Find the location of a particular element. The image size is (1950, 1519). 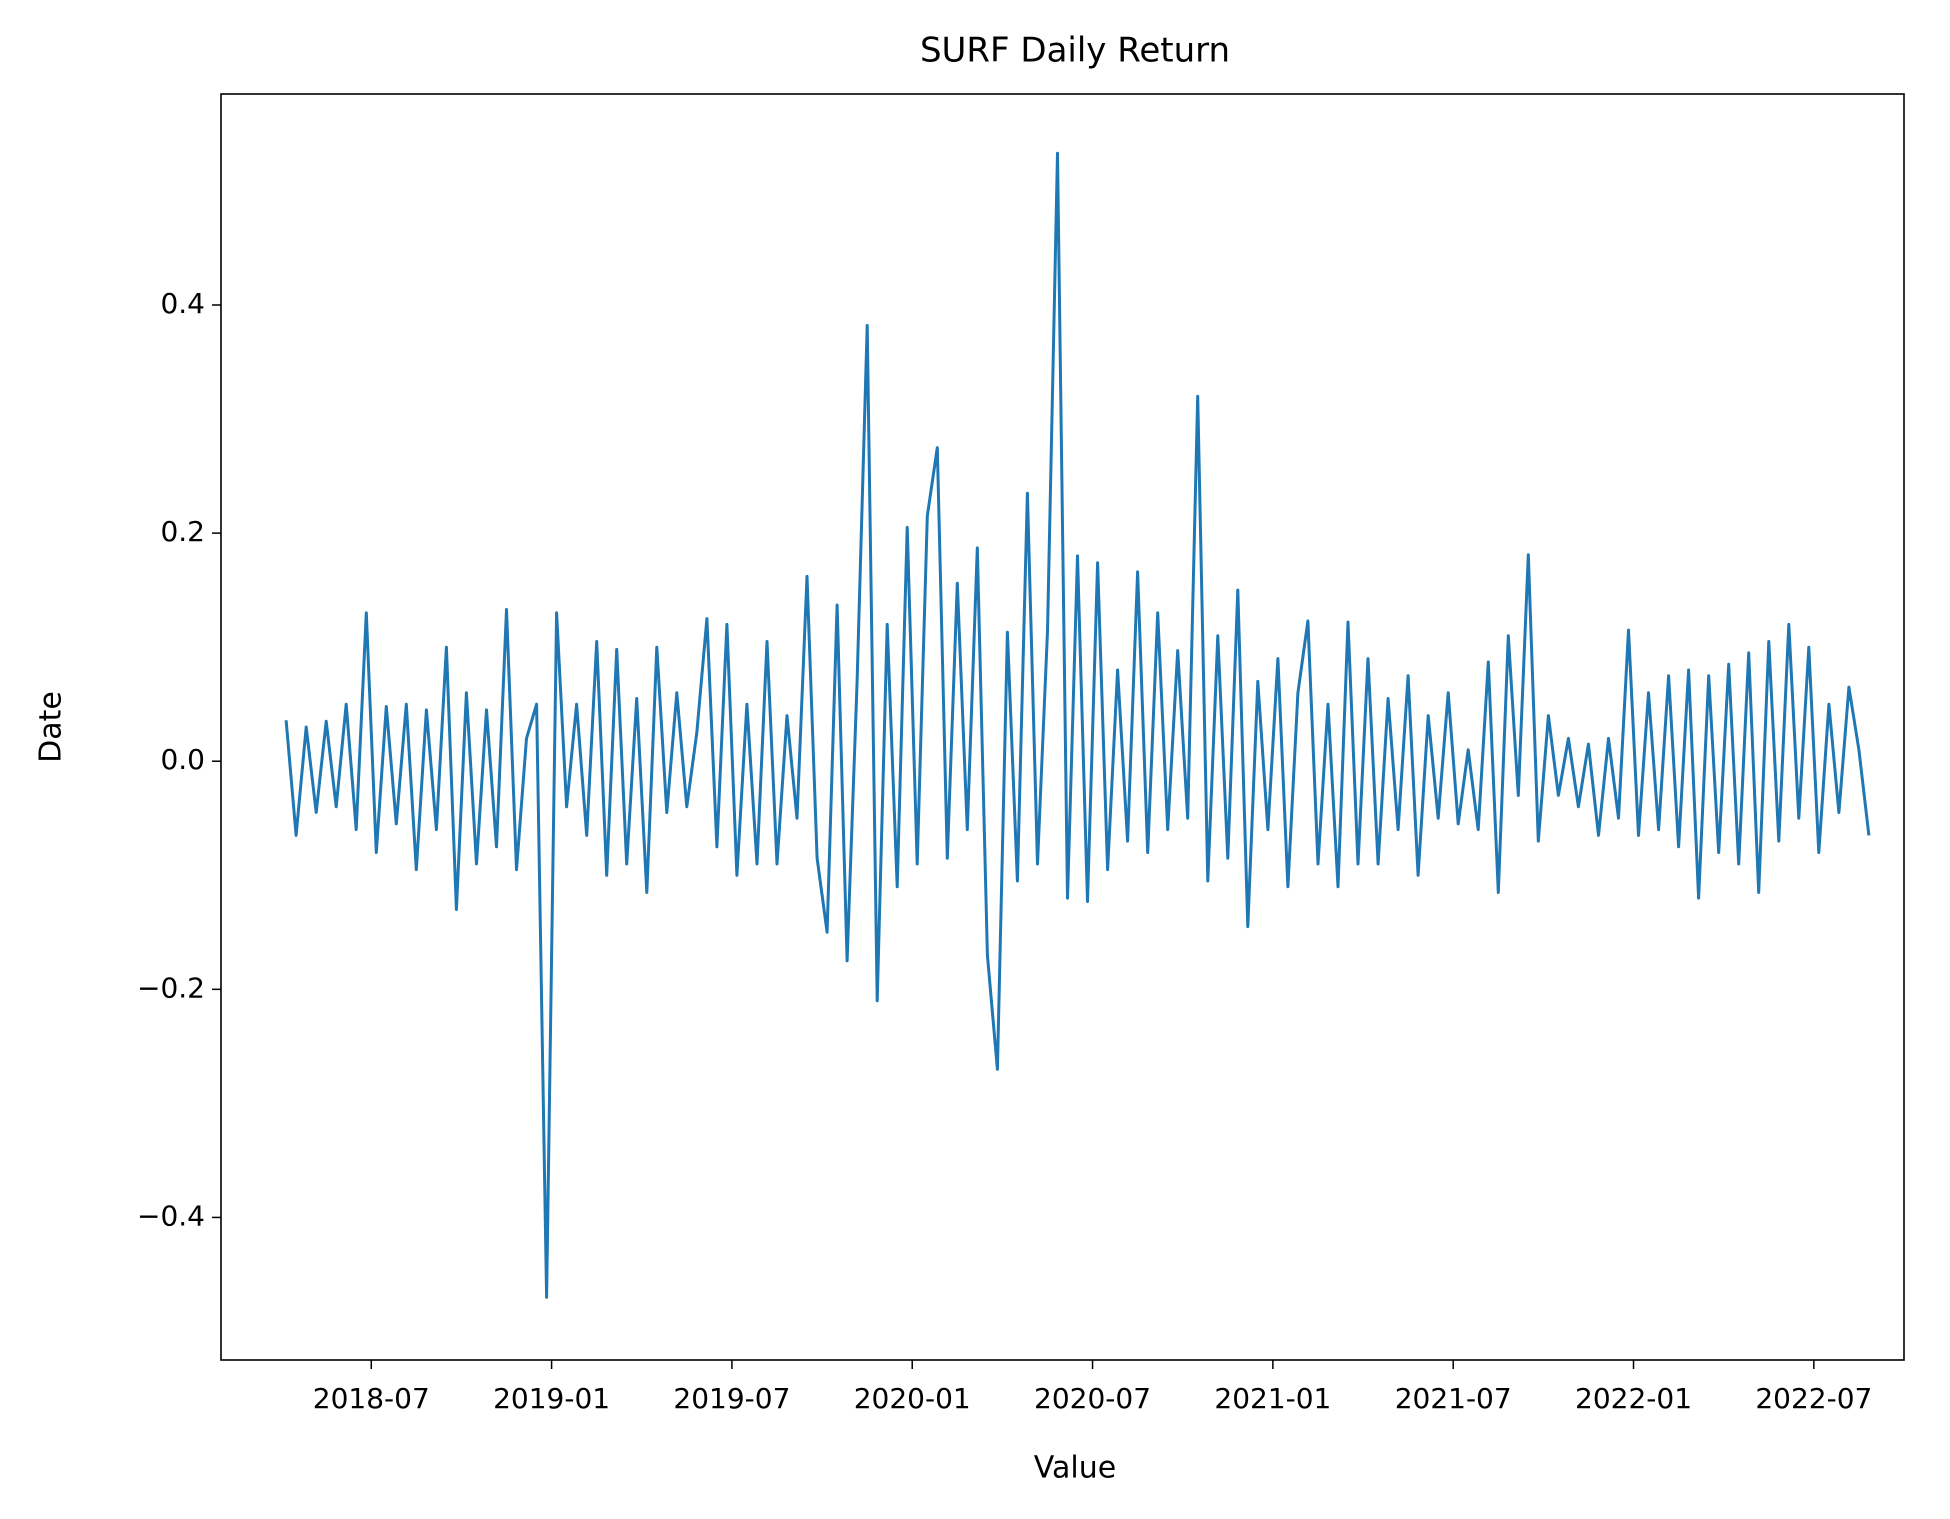

y-tick-label: 0.0 is located at coordinates (182, 759).